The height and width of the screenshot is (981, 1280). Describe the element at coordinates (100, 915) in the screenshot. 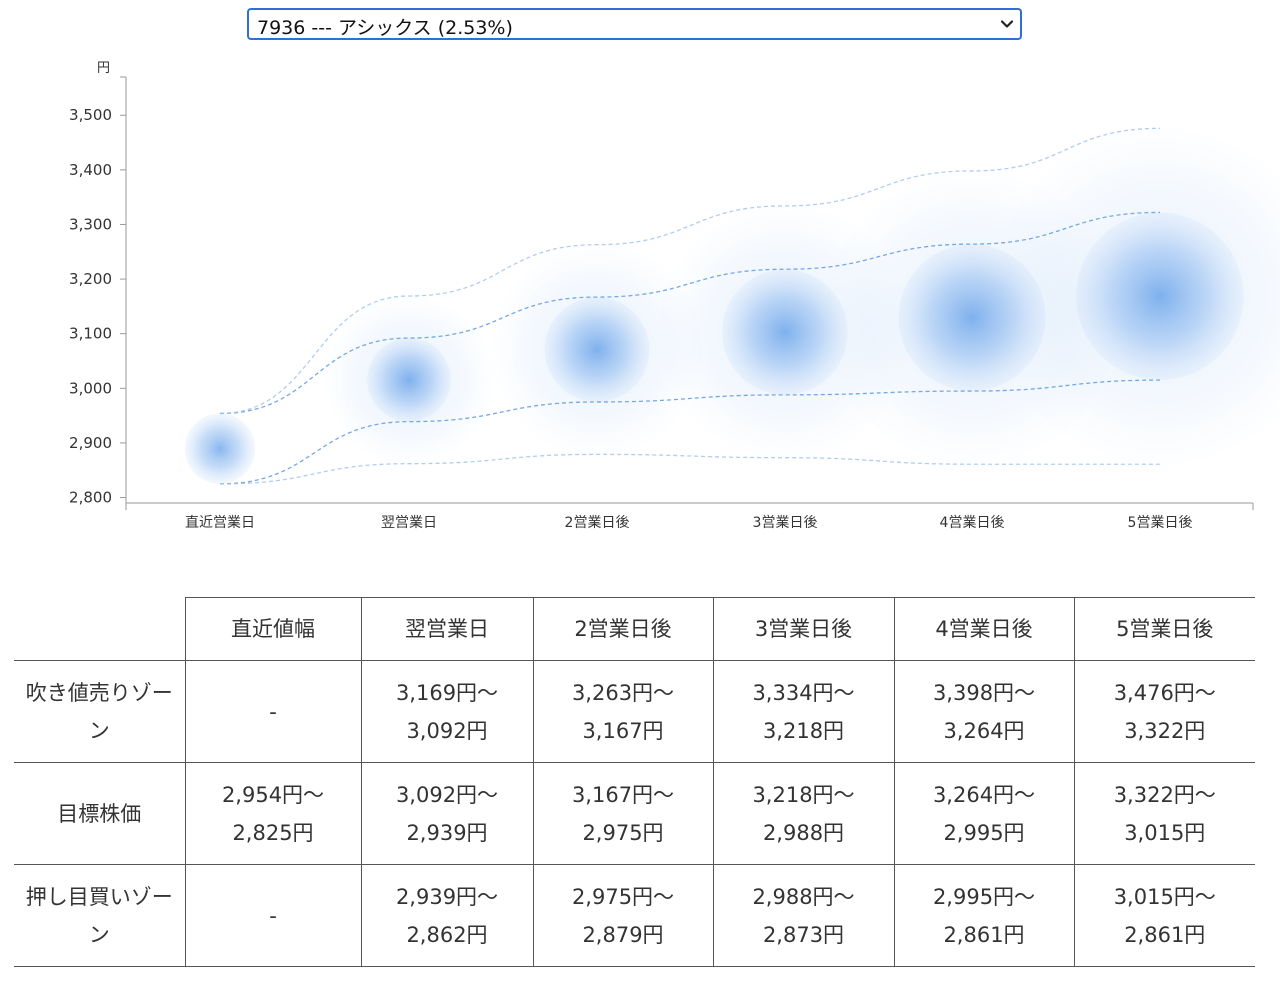

I see `row-label: 押し目買いゾーン` at that location.